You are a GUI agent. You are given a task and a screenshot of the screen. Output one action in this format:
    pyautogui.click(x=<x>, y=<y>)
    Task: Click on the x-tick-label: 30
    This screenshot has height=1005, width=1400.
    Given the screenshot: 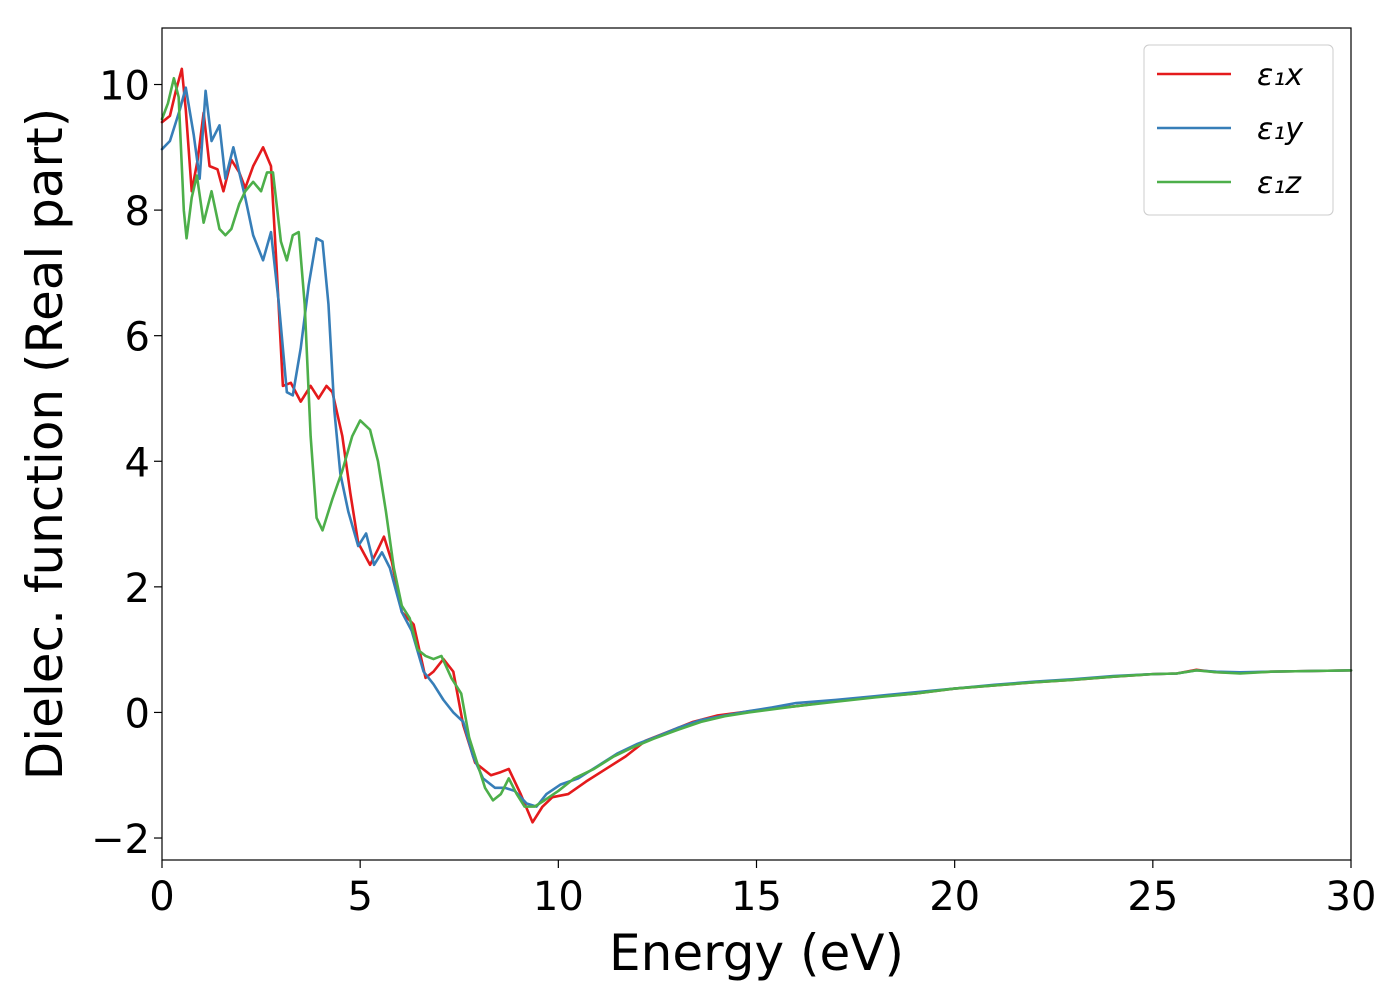 What is the action you would take?
    pyautogui.click(x=1351, y=897)
    